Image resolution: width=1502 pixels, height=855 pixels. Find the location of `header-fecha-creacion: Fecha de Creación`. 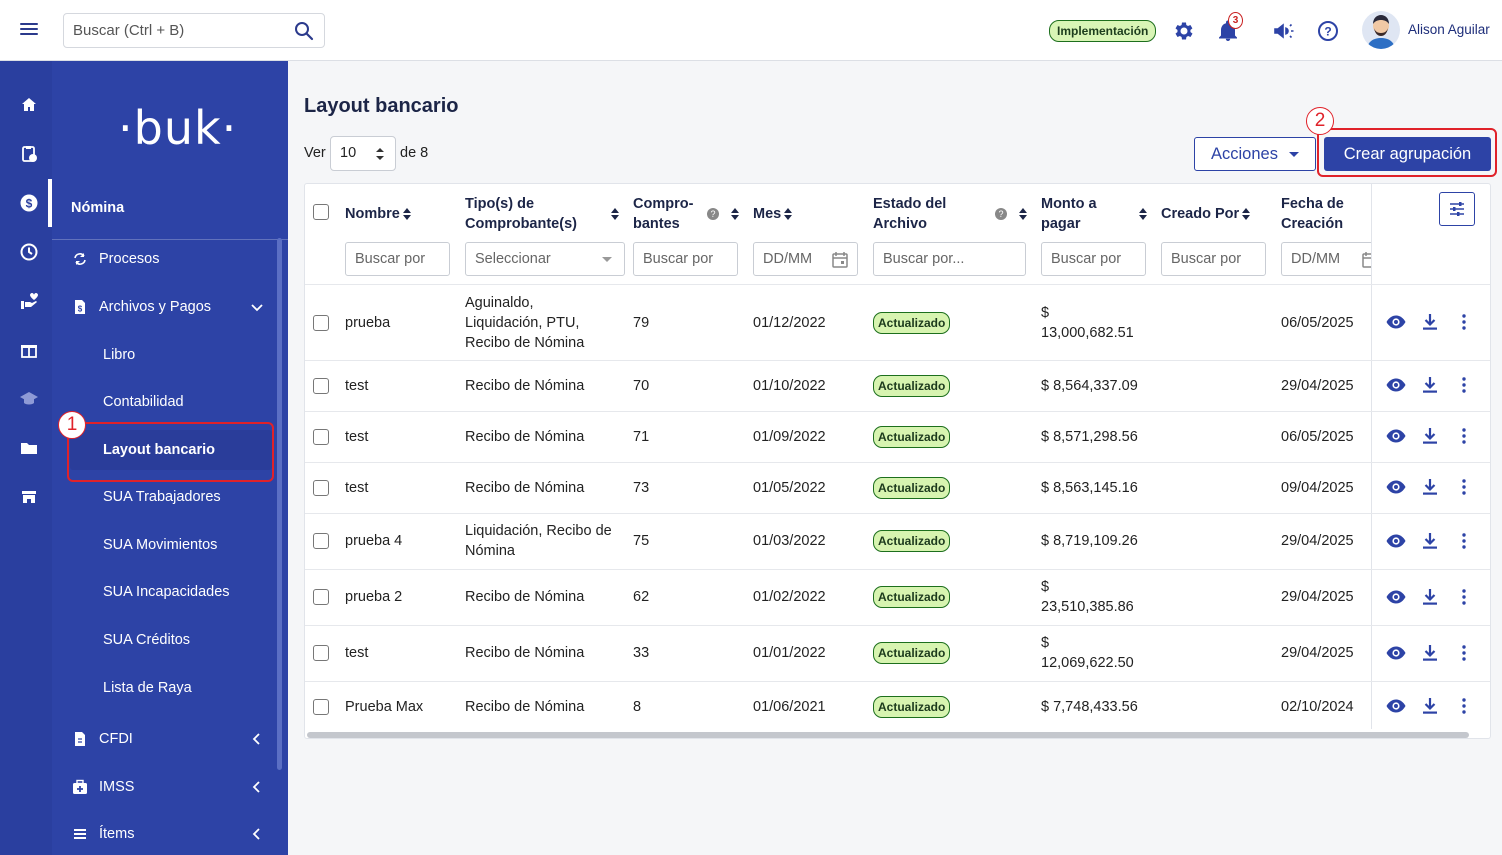

header-fecha-creacion: Fecha de Creación is located at coordinates (1312, 214).